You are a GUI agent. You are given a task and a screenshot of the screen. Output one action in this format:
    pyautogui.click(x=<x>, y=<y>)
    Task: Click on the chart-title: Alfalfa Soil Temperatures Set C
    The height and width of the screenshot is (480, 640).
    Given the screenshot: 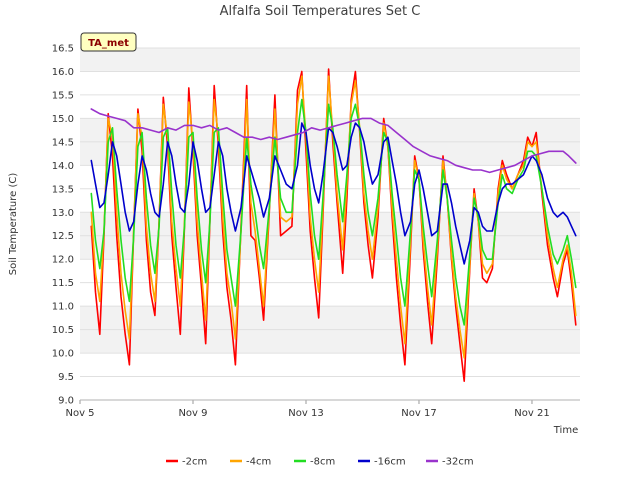 What is the action you would take?
    pyautogui.click(x=320, y=11)
    